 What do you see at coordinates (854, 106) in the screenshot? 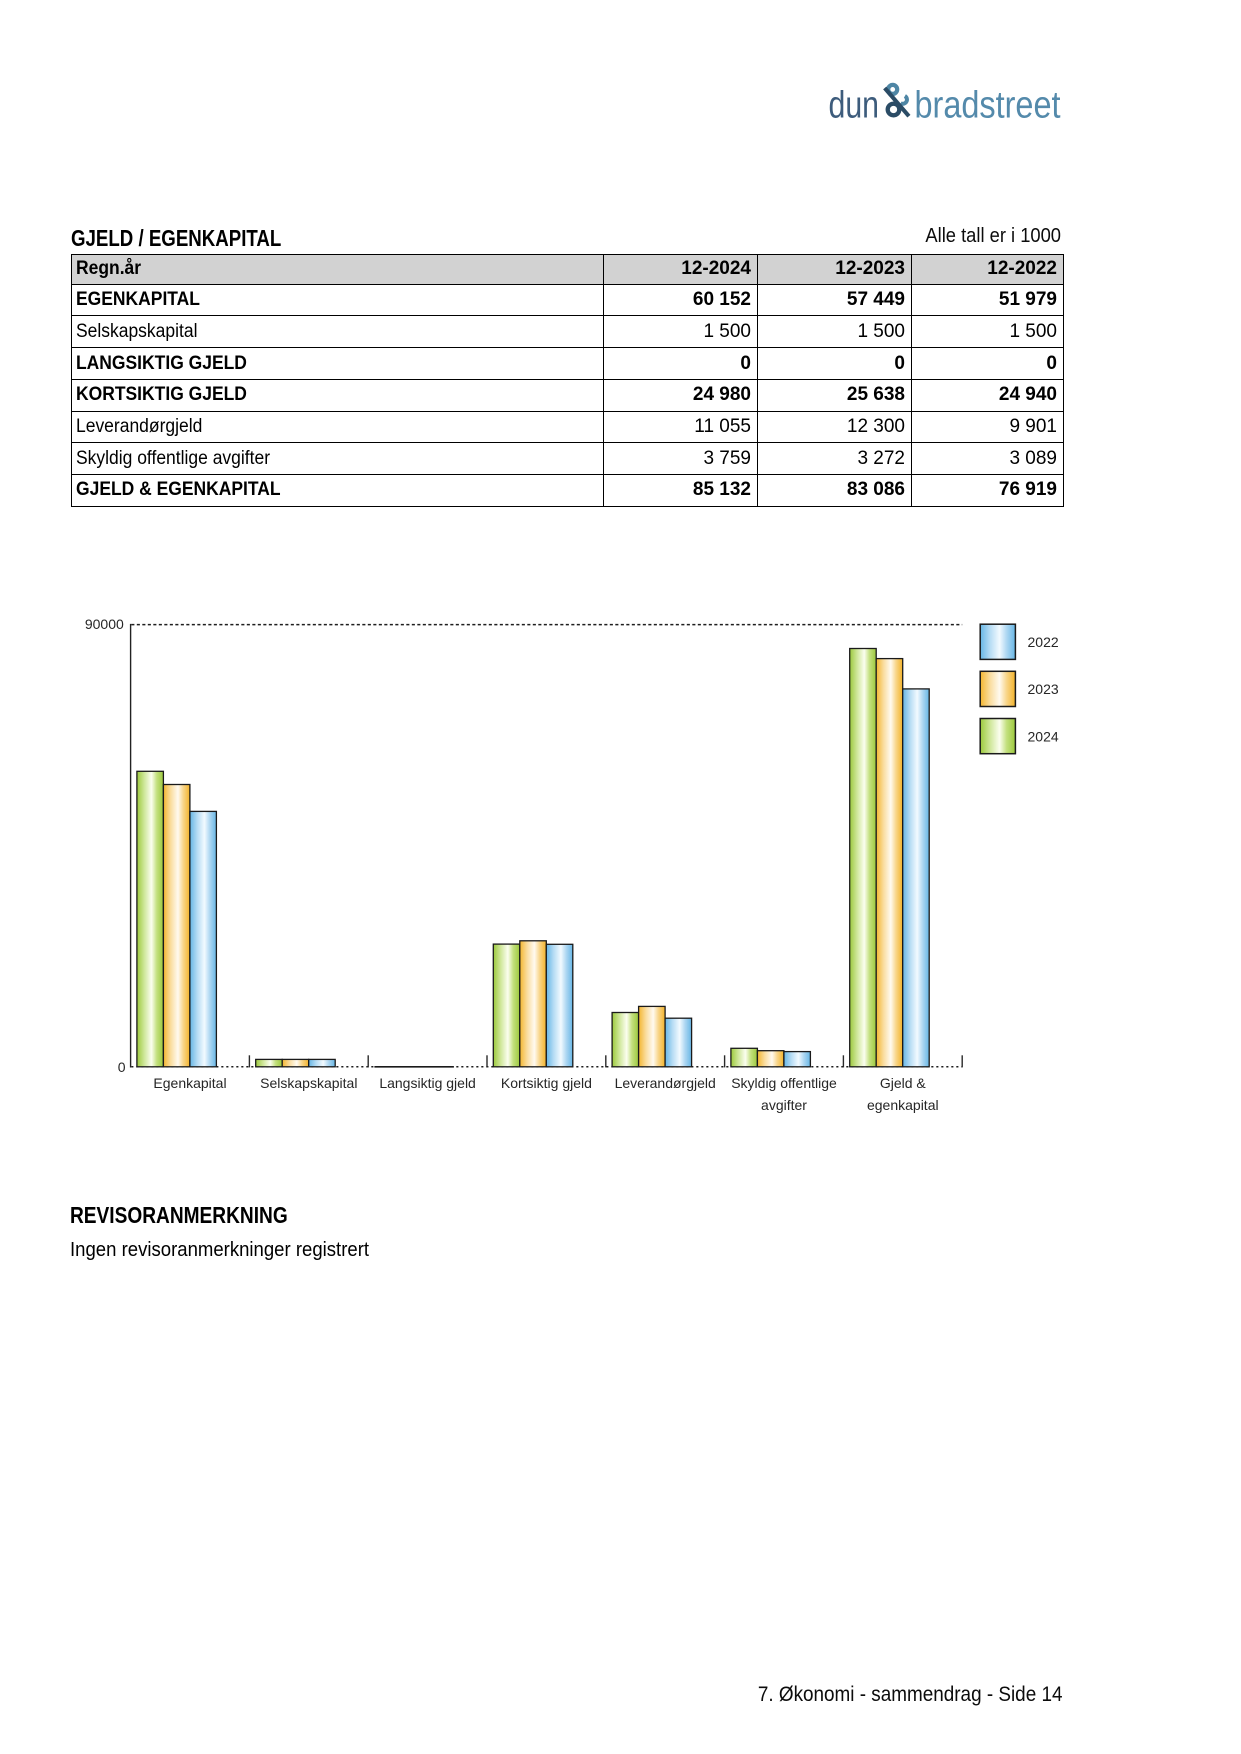
I see `svg-text: dun` at bounding box center [854, 106].